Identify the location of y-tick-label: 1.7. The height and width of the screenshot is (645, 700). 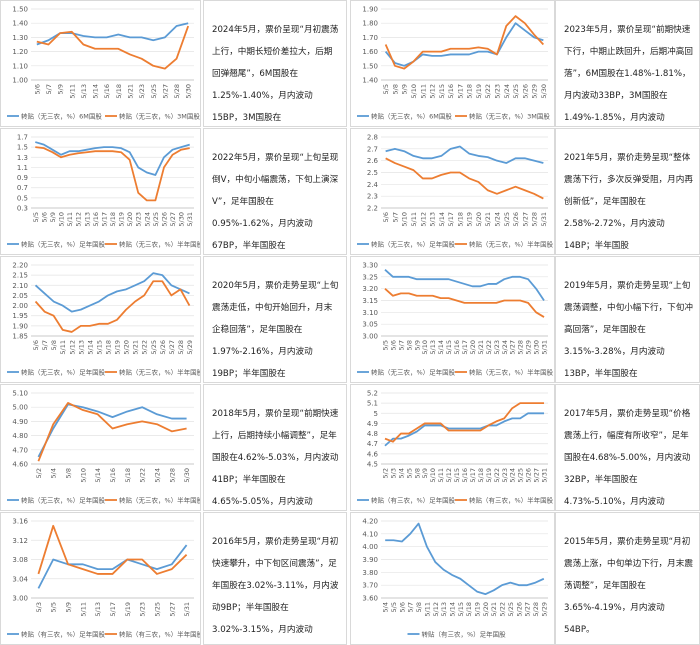
(22, 138).